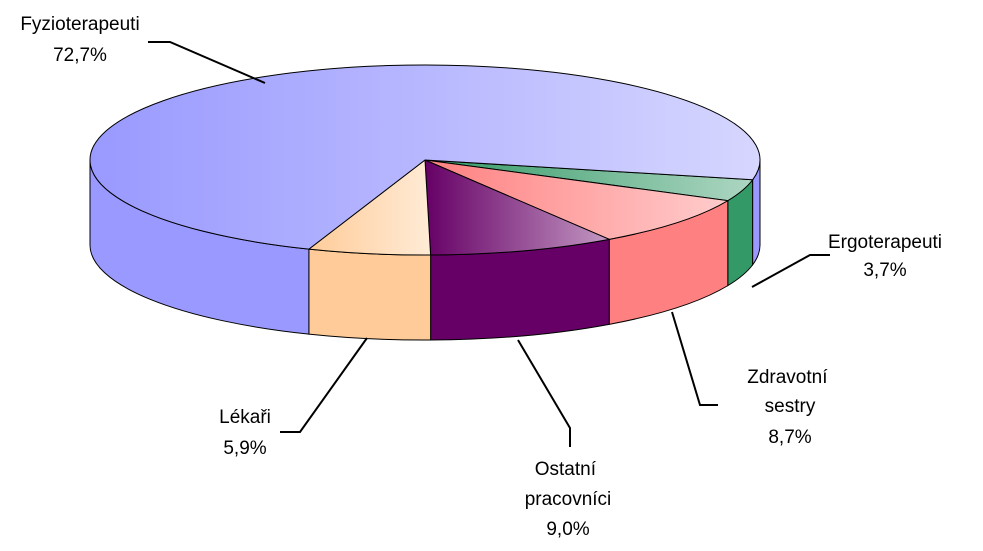 Image resolution: width=983 pixels, height=551 pixels. What do you see at coordinates (789, 437) in the screenshot?
I see `value-label: 8,7%` at bounding box center [789, 437].